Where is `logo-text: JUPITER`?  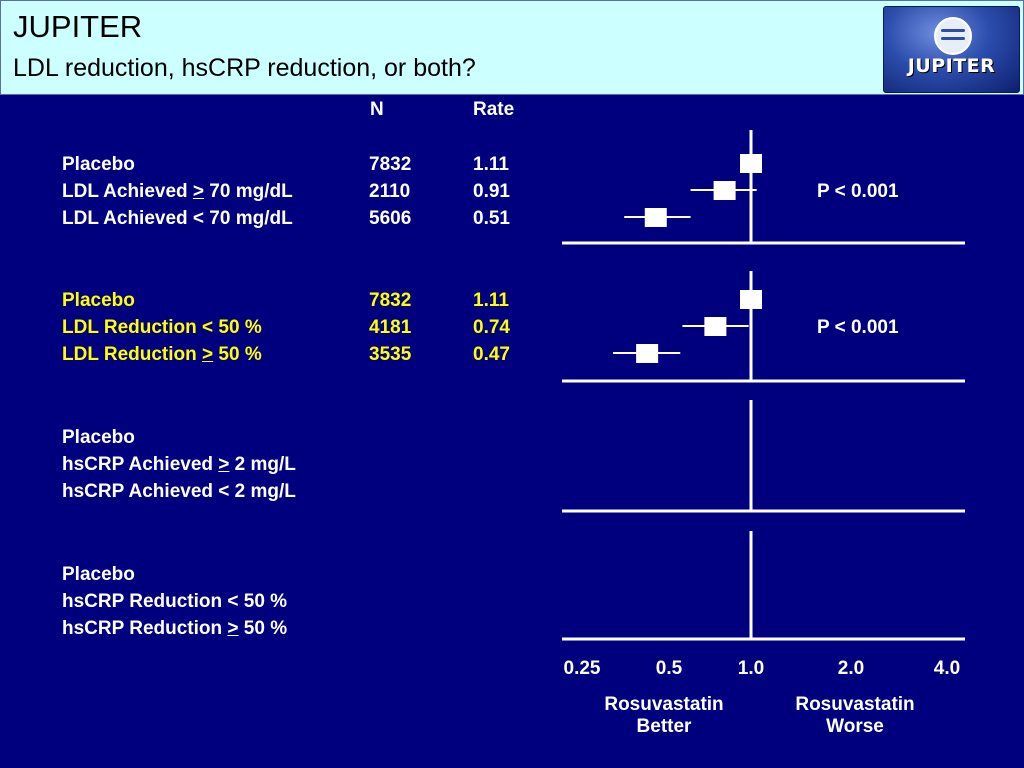
logo-text: JUPITER is located at coordinates (951, 66).